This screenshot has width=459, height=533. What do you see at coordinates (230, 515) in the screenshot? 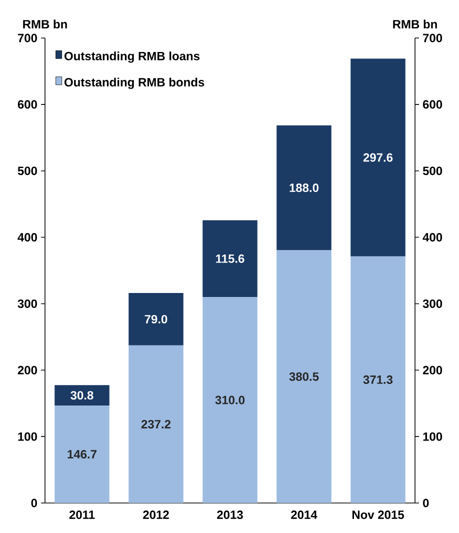
I see `x-tick-label: 2013` at bounding box center [230, 515].